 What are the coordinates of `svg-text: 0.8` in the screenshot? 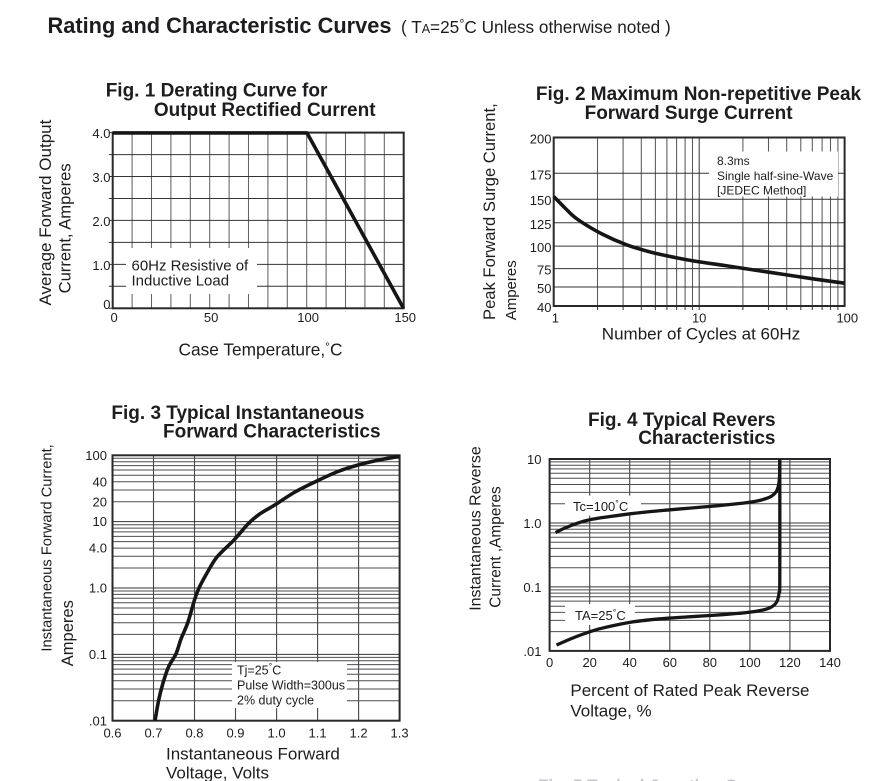 It's located at (194, 733).